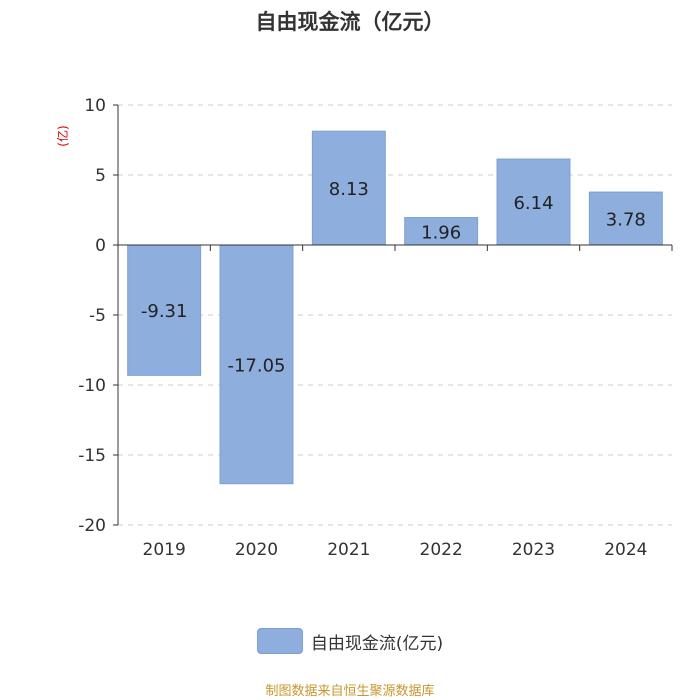  What do you see at coordinates (533, 550) in the screenshot?
I see `x-tick-label: 2023` at bounding box center [533, 550].